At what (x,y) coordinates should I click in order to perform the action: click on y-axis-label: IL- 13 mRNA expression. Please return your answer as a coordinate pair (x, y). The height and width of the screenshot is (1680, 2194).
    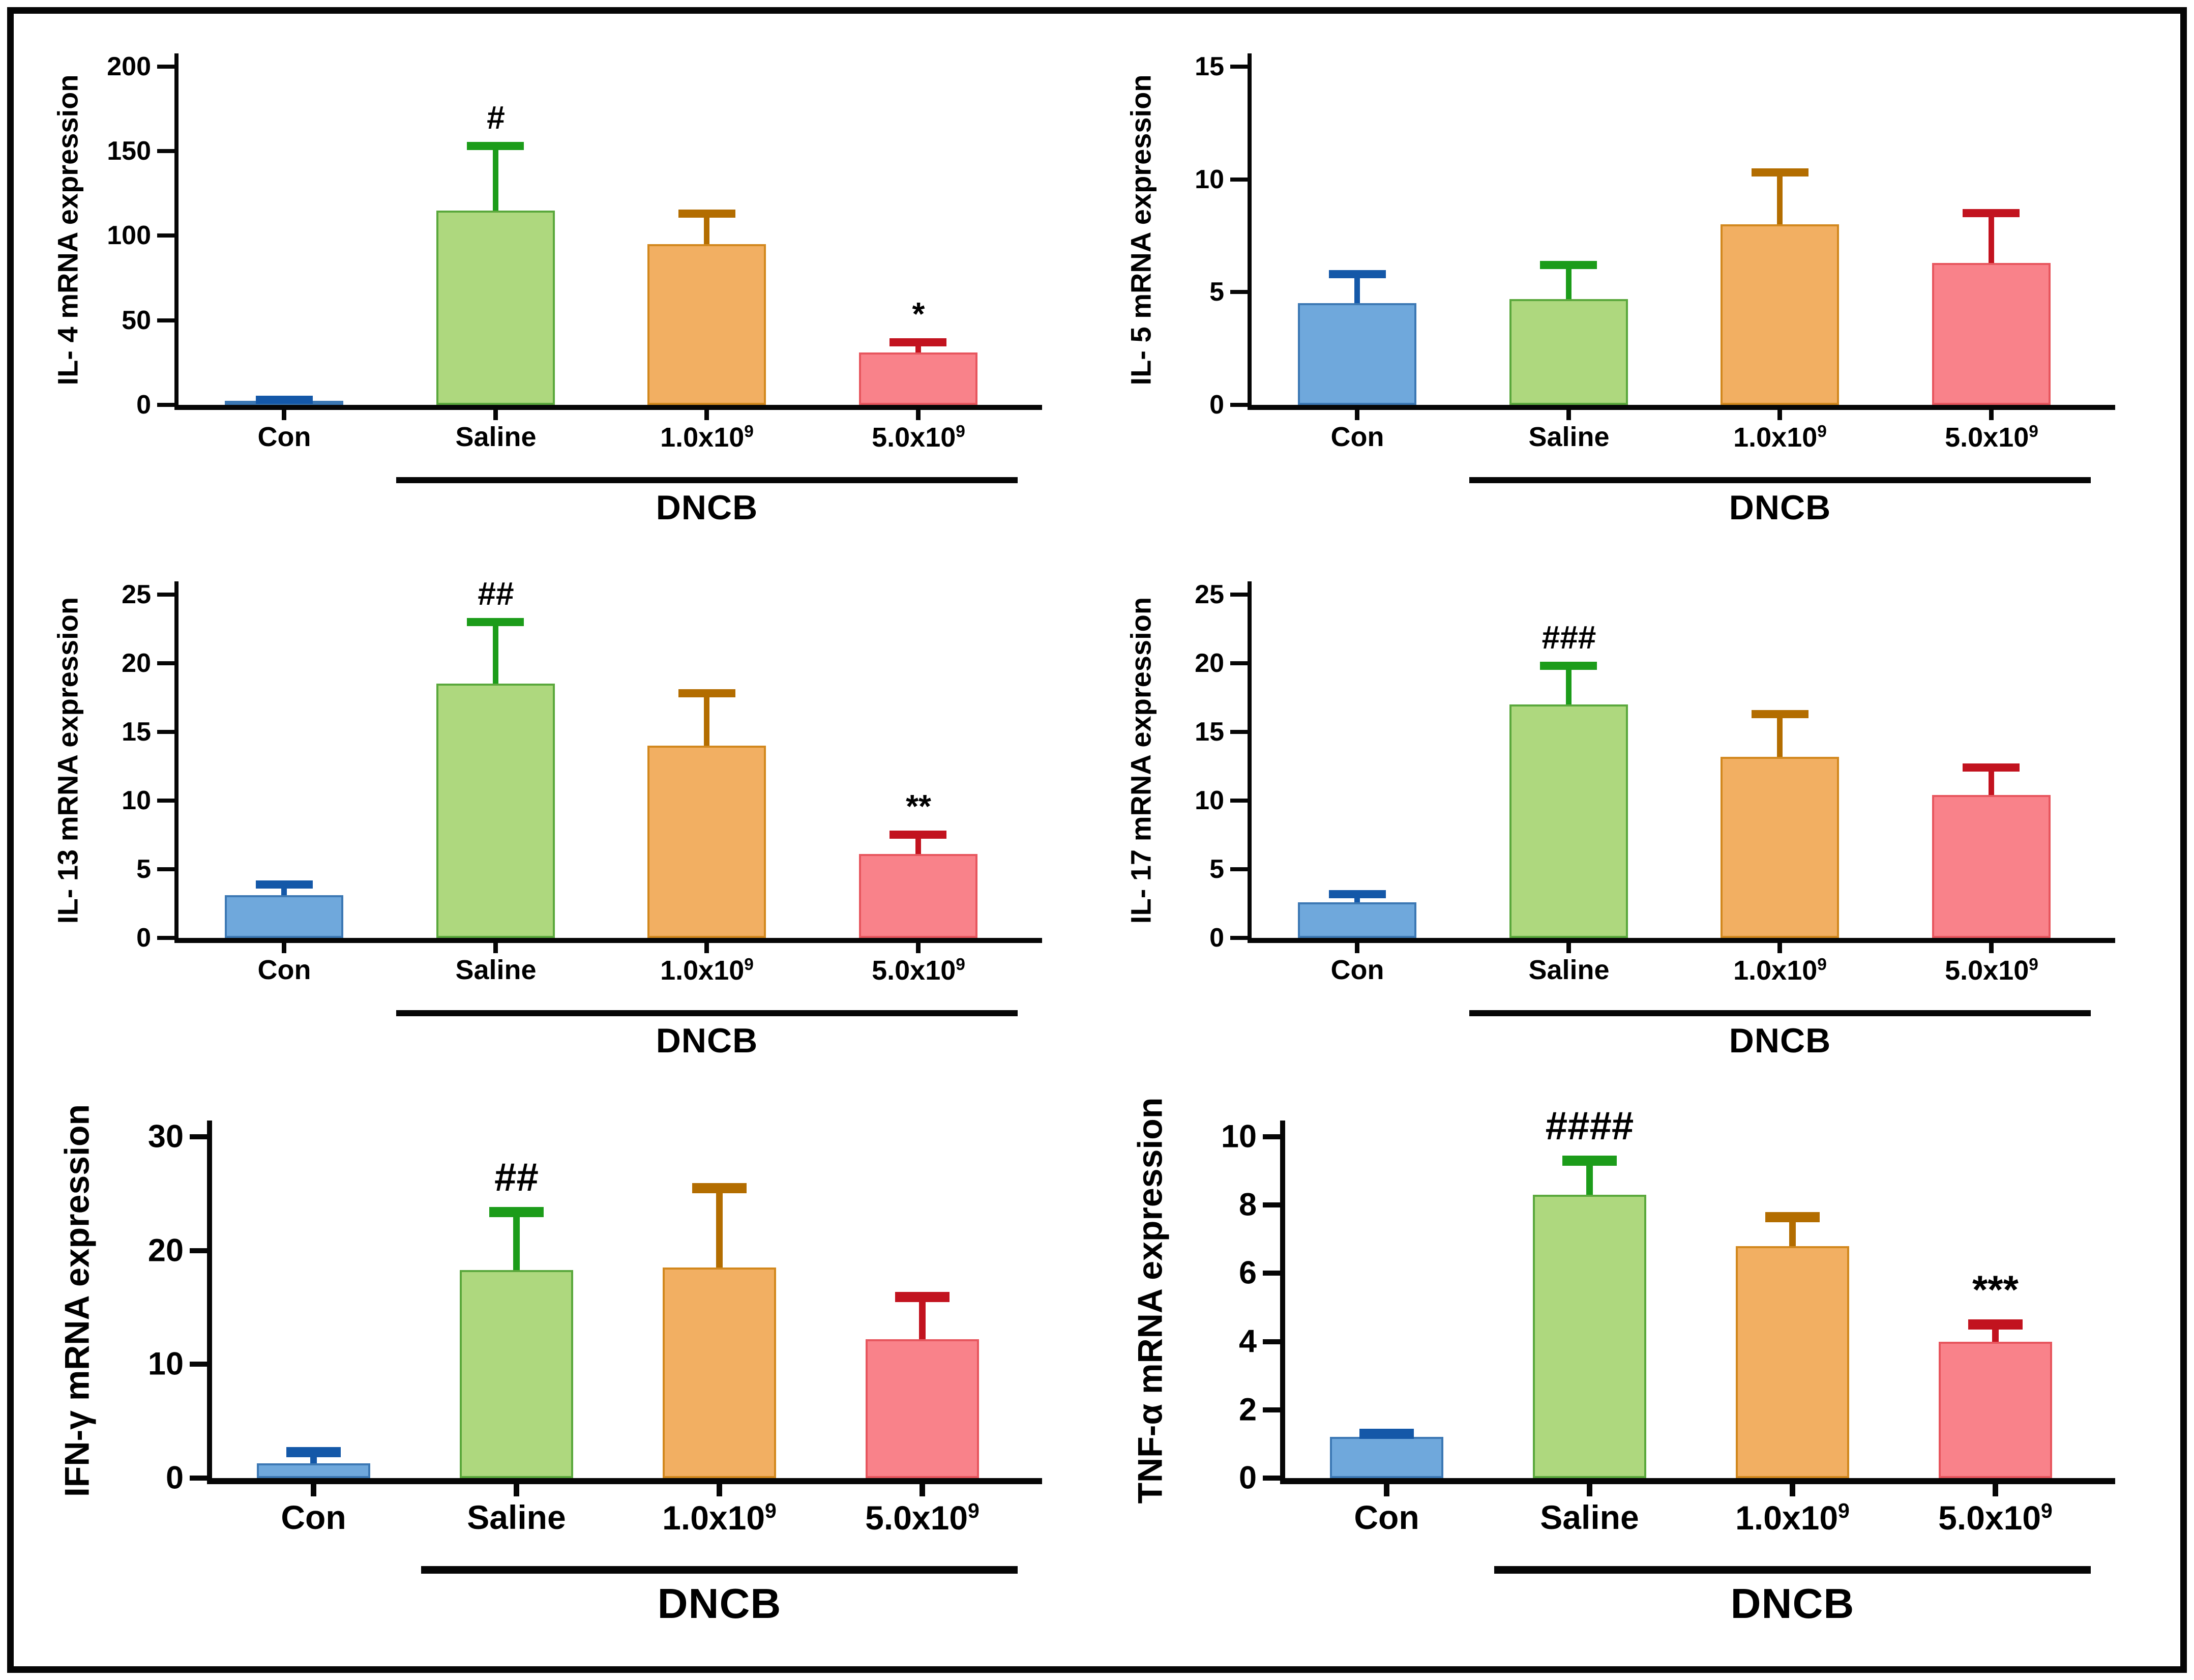
    Looking at the image, I should click on (67, 760).